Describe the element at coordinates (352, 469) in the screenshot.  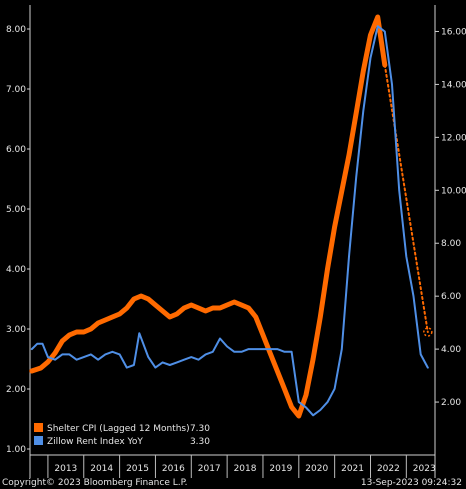
I see `x-tick-label: 2021` at that location.